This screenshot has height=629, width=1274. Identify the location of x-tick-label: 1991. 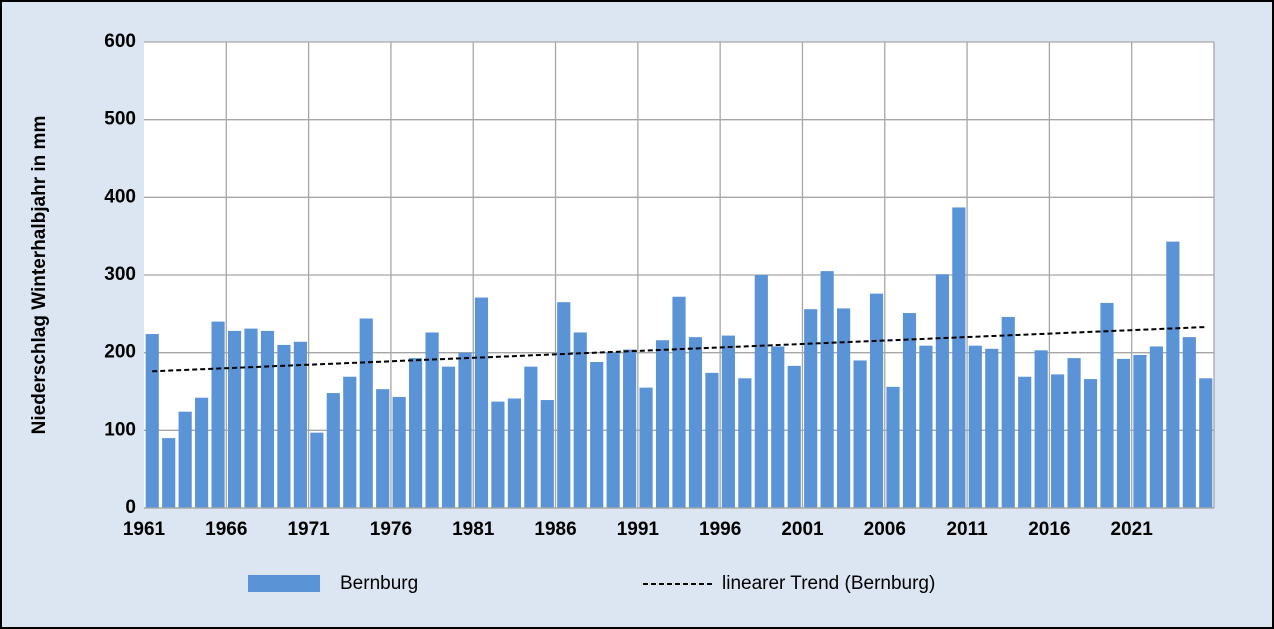
(638, 529).